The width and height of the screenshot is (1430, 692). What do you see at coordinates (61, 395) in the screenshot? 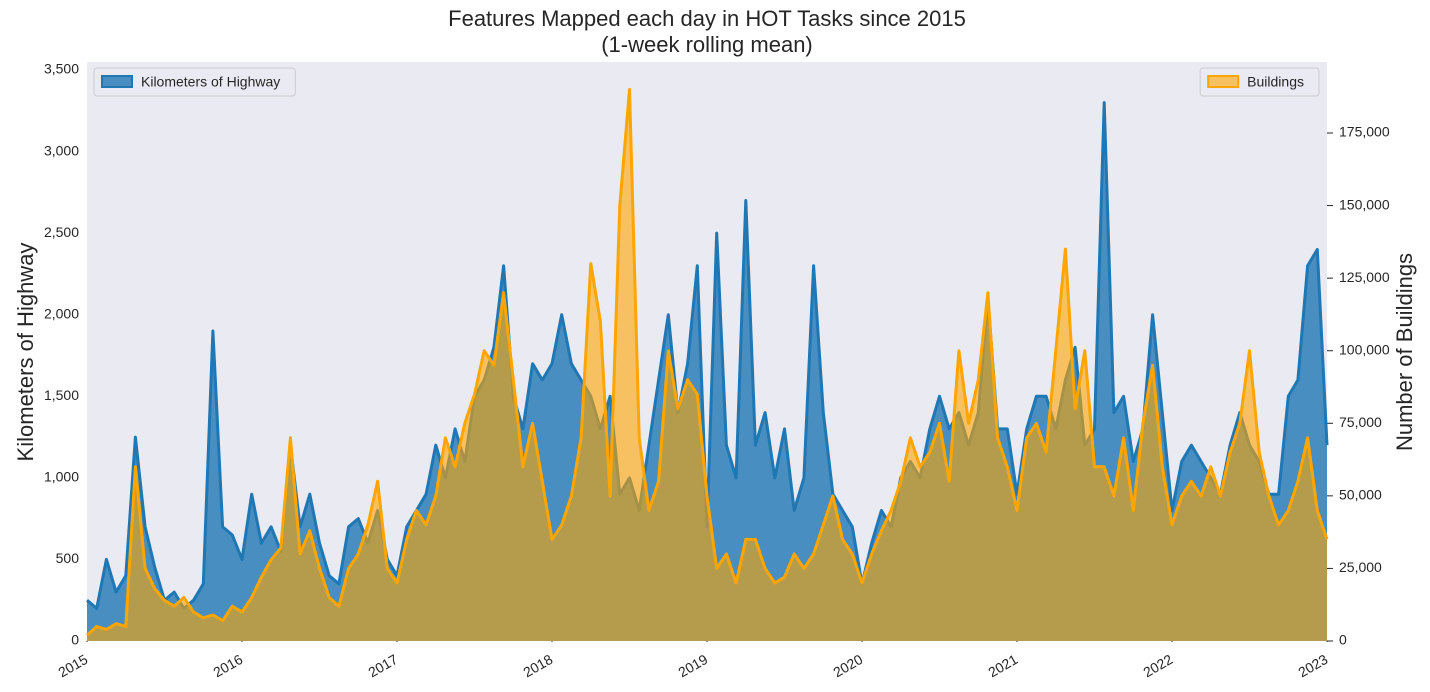
I see `y-tick-label: 1,500` at bounding box center [61, 395].